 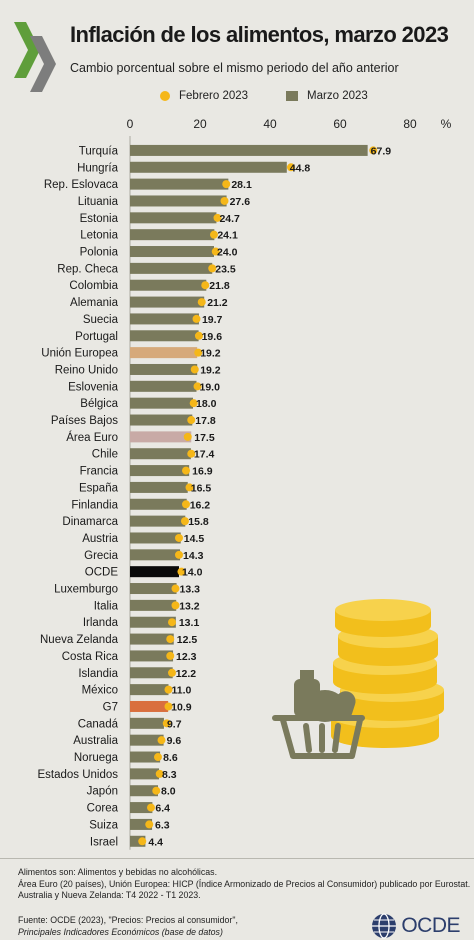 What do you see at coordinates (415, 926) in the screenshot?
I see `oecd-brand: OCDE` at bounding box center [415, 926].